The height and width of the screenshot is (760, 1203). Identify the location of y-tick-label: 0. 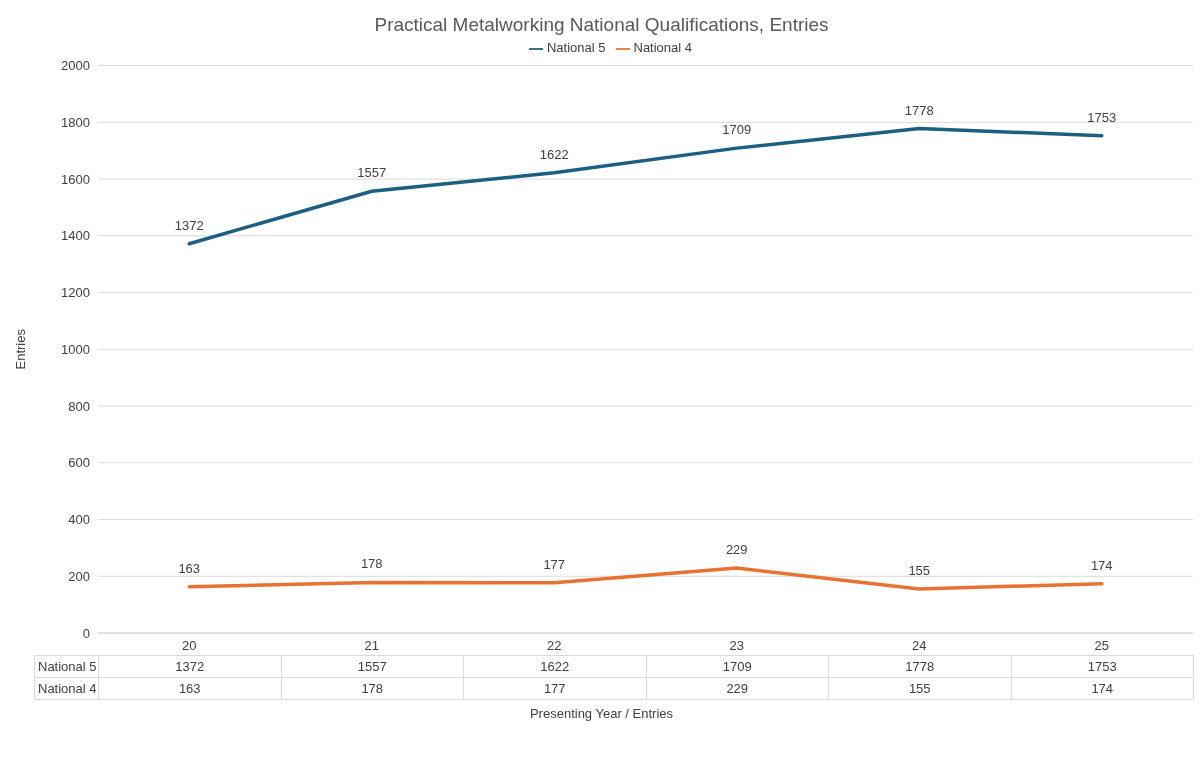
(86, 633).